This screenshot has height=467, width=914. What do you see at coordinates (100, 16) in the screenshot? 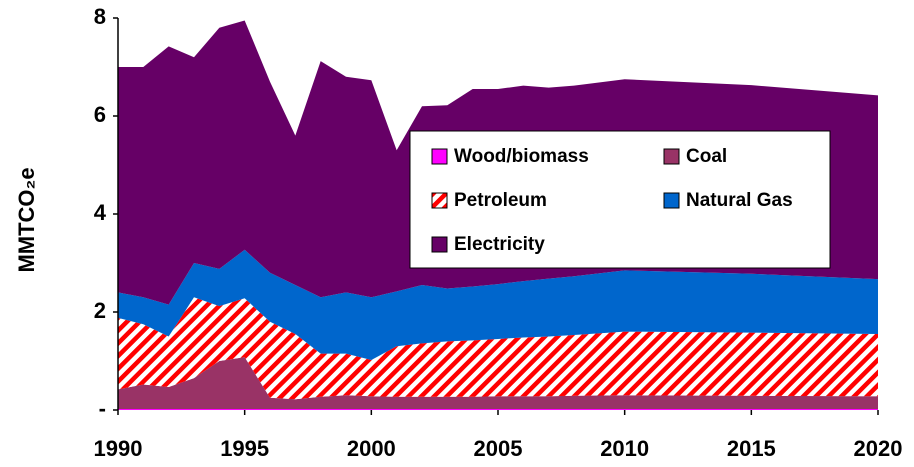
I see `y-tick-label: 8` at bounding box center [100, 16].